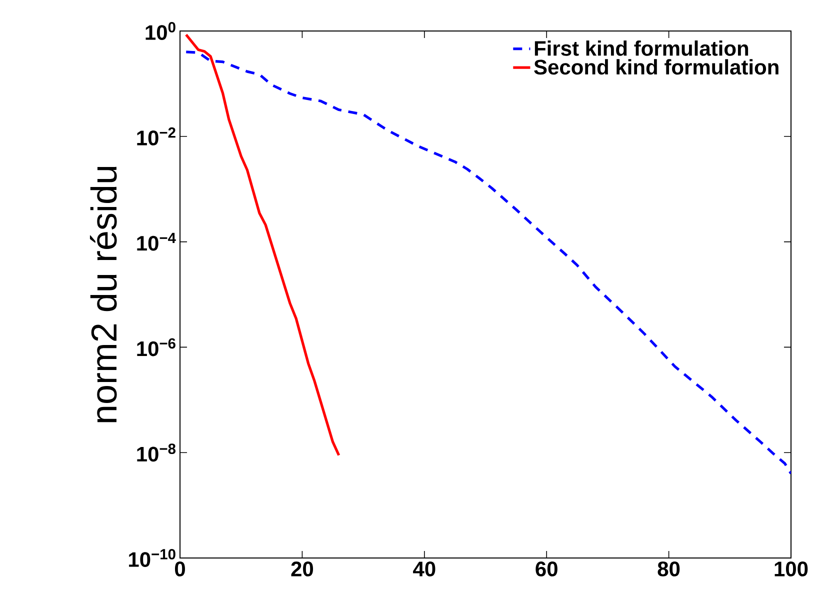  I want to click on x-tick-label: 60, so click(547, 569).